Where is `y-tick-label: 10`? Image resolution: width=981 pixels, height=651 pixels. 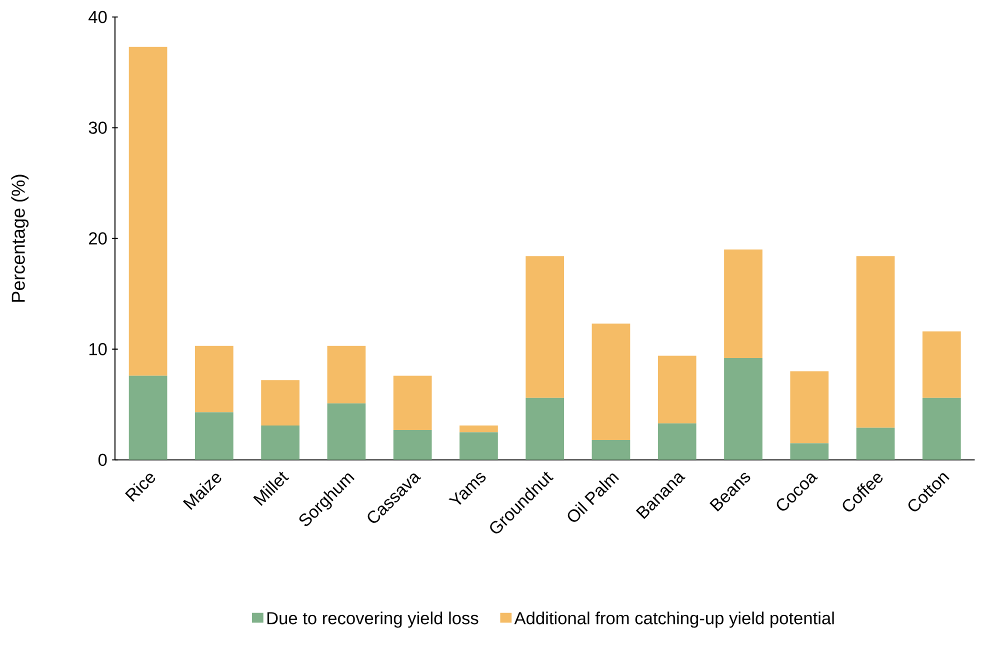
y-tick-label: 10 is located at coordinates (98, 349).